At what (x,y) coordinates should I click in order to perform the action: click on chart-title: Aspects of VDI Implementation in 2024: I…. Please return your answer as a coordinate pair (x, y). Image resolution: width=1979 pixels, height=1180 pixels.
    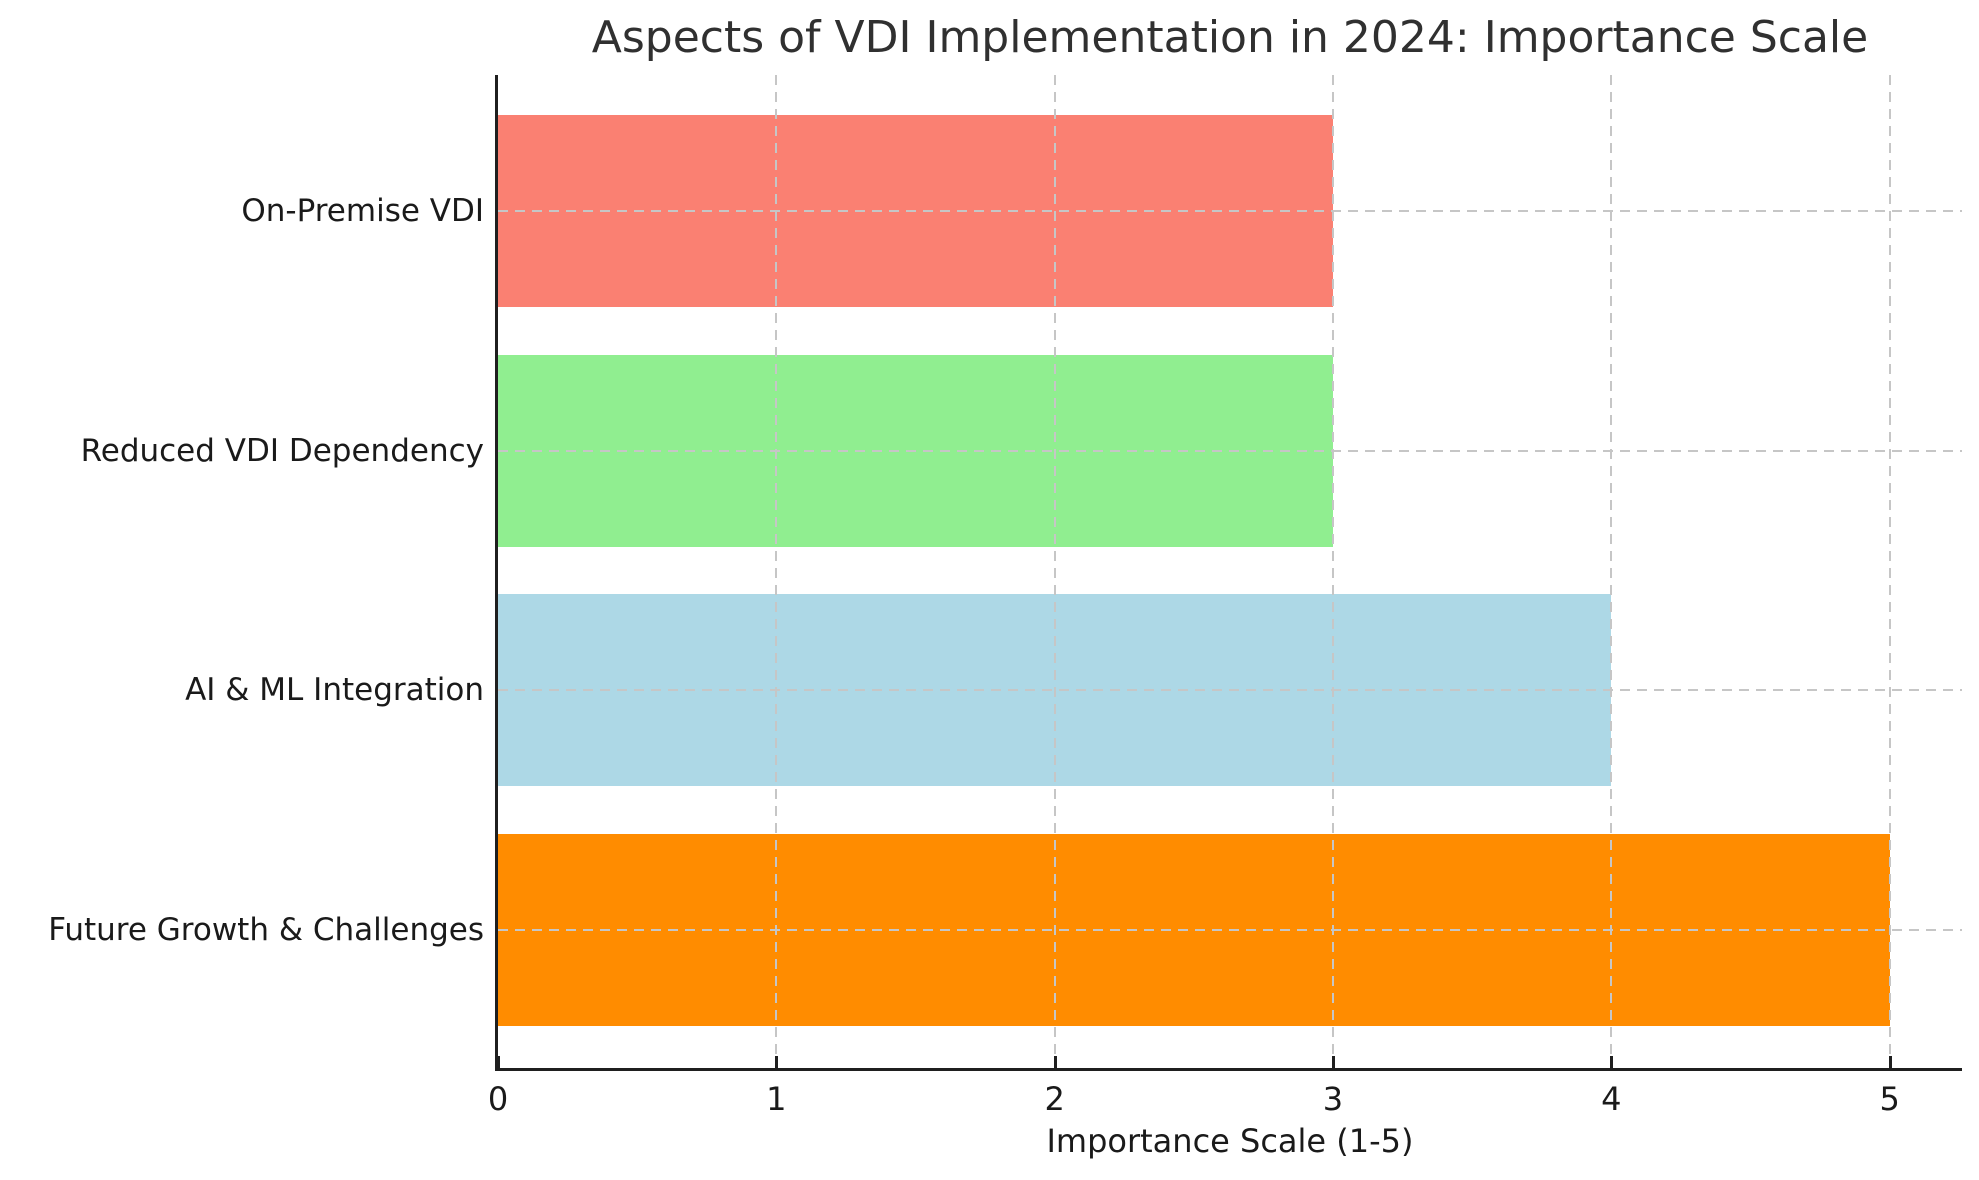
    Looking at the image, I should click on (1230, 37).